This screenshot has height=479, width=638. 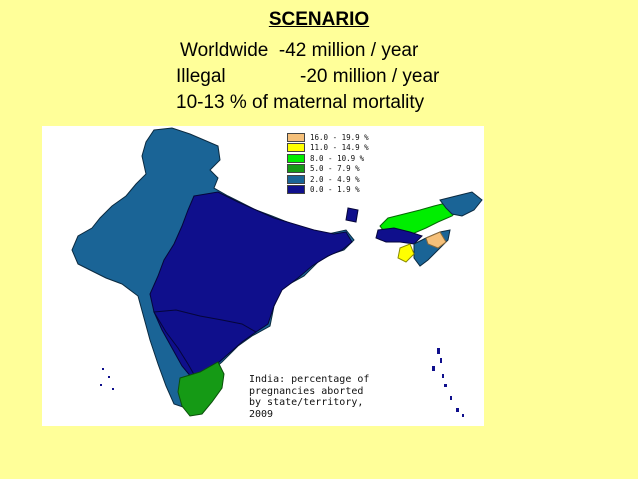 What do you see at coordinates (300, 102) in the screenshot?
I see `maternal-mortality-line: 10-13 % of maternal mortality` at bounding box center [300, 102].